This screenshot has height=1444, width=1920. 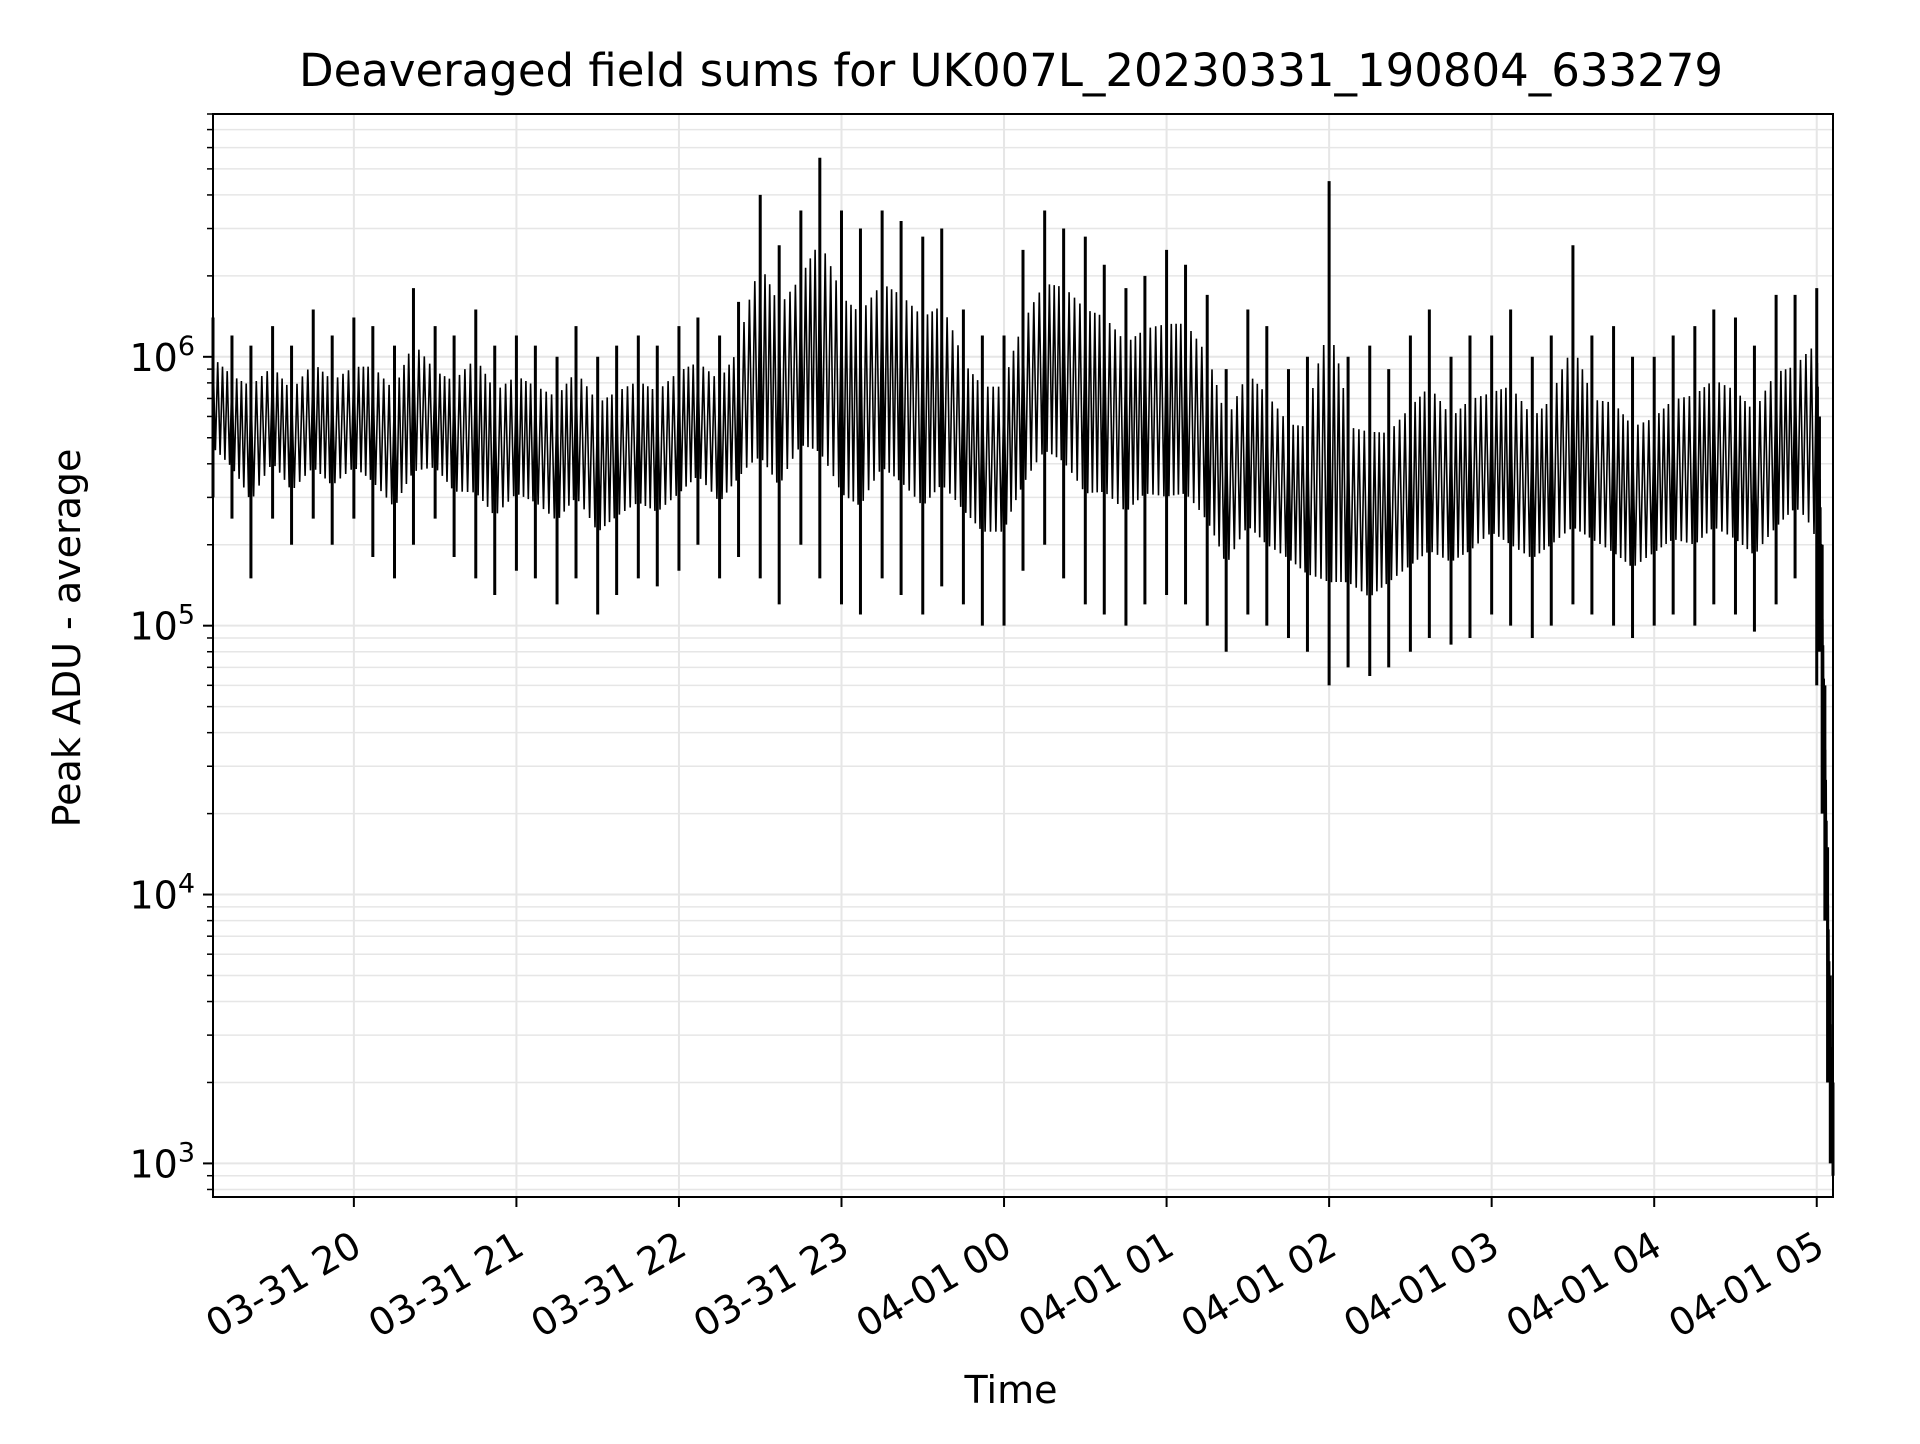 What do you see at coordinates (162, 1161) in the screenshot?
I see `y-tick-label: 103` at bounding box center [162, 1161].